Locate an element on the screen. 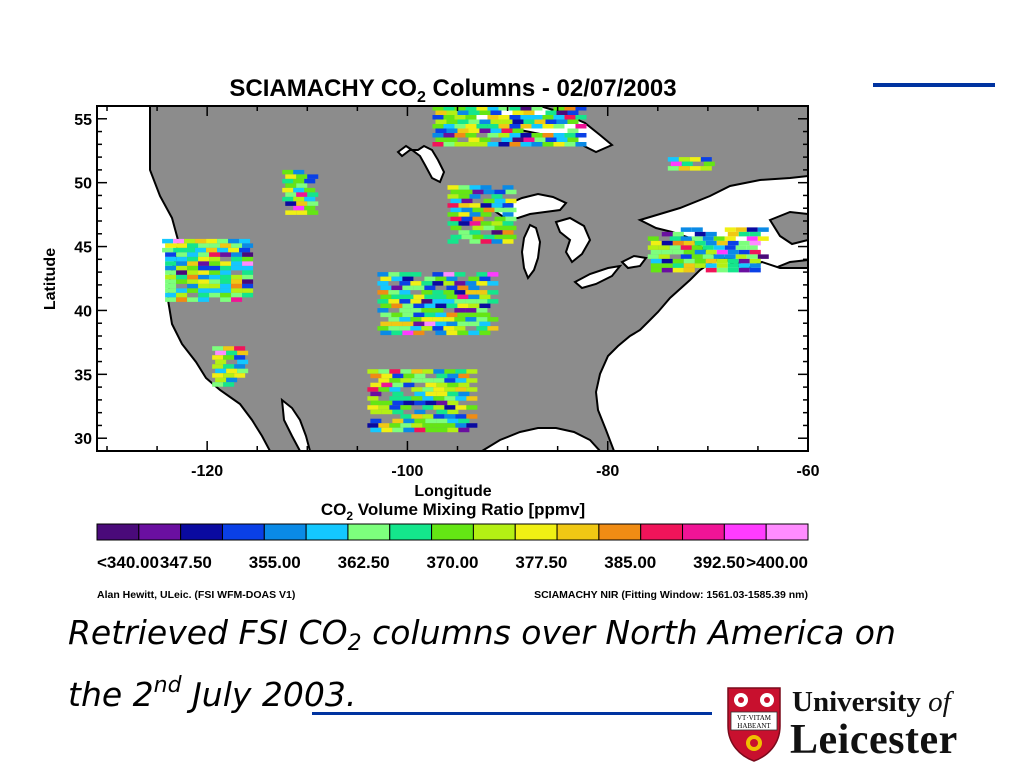 This screenshot has height=768, width=1024. colorbar-tick-label: <340.00 is located at coordinates (128, 562).